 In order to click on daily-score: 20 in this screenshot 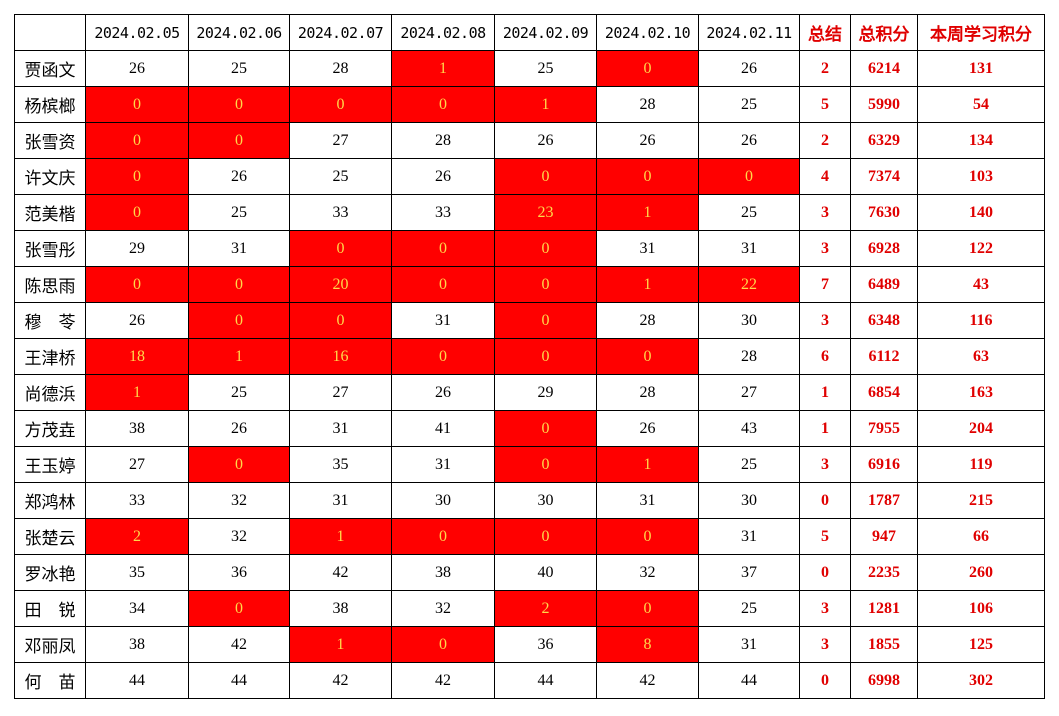, I will do `click(340, 284)`.